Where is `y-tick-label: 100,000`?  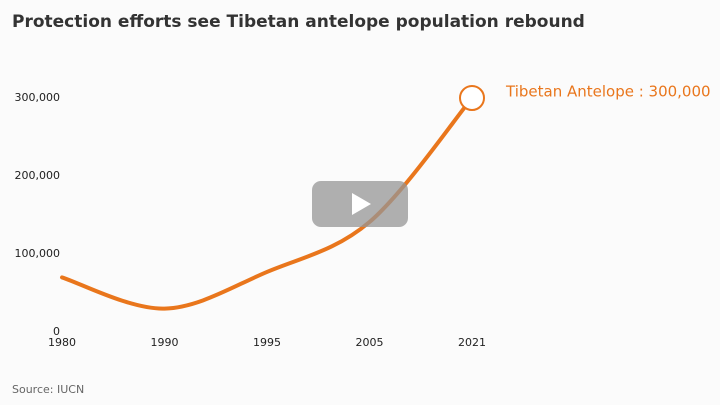 y-tick-label: 100,000 is located at coordinates (38, 253).